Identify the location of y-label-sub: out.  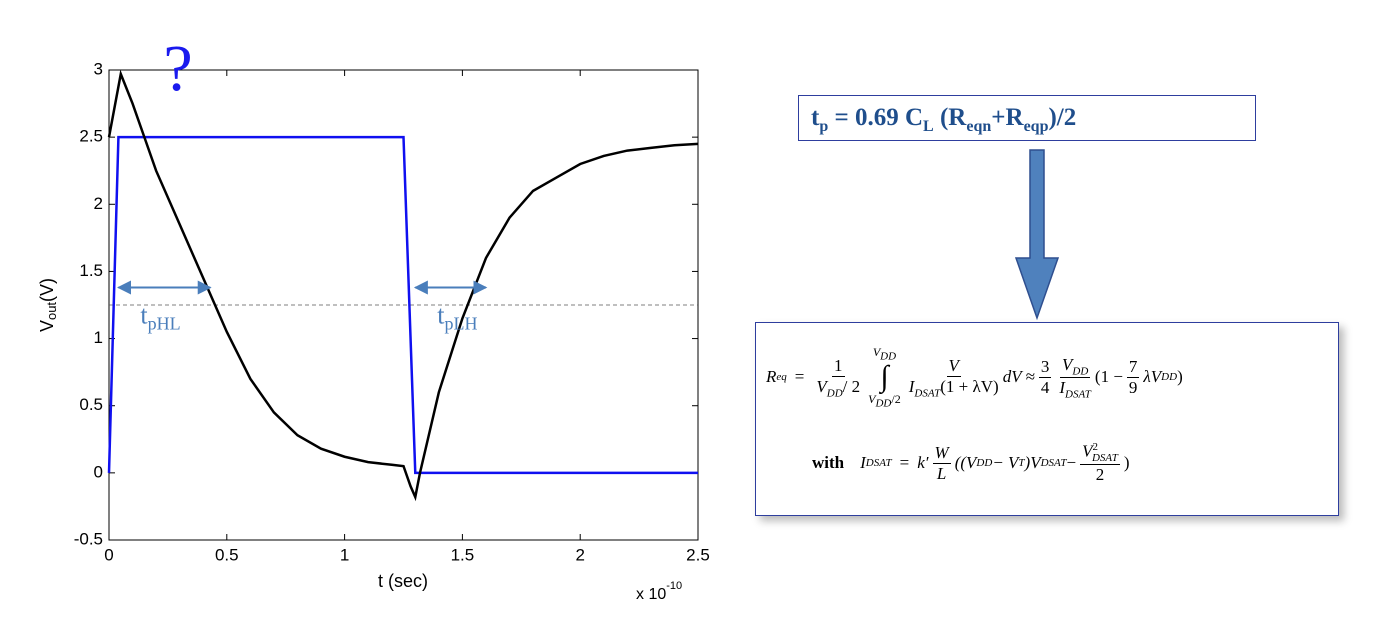
(51, 311).